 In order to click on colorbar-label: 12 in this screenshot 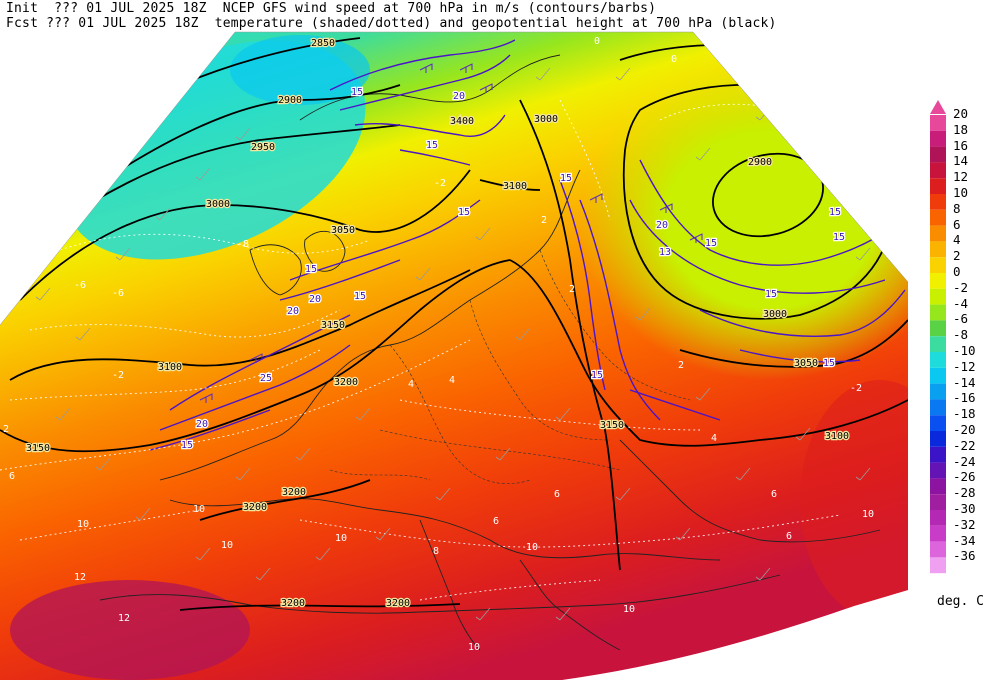, I will do `click(961, 177)`.